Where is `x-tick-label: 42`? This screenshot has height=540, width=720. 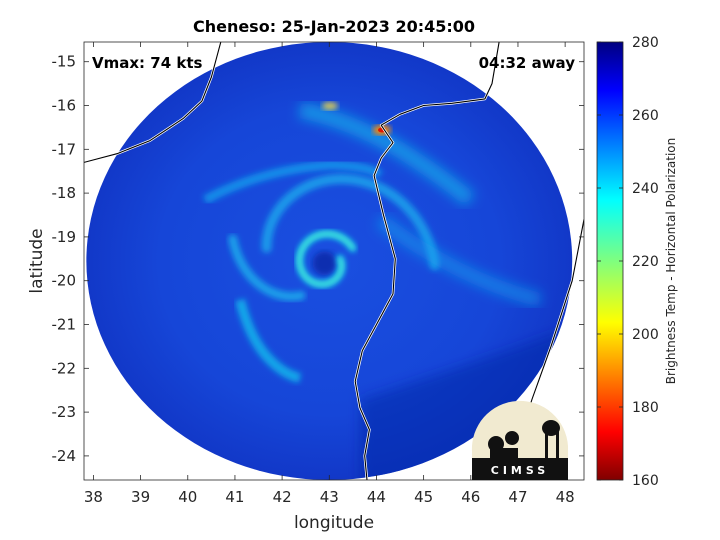 x-tick-label: 42 is located at coordinates (282, 497).